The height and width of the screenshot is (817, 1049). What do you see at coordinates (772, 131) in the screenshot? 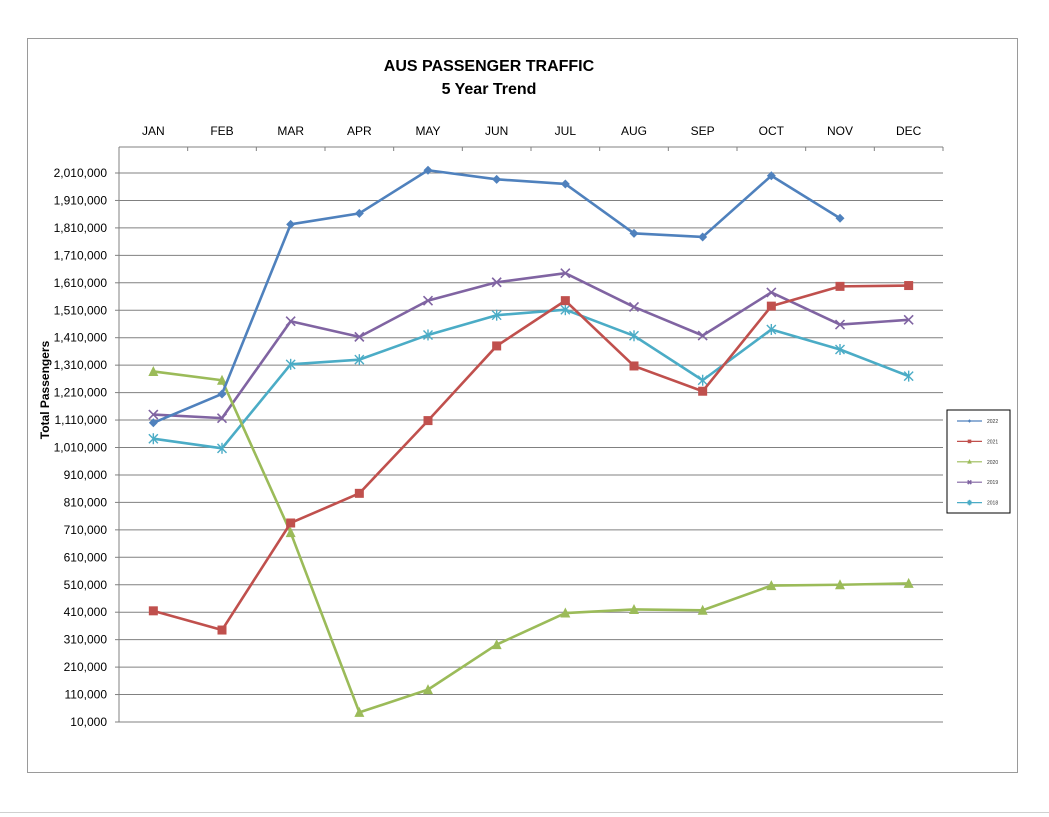
I see `x-tick-label: OCT` at bounding box center [772, 131].